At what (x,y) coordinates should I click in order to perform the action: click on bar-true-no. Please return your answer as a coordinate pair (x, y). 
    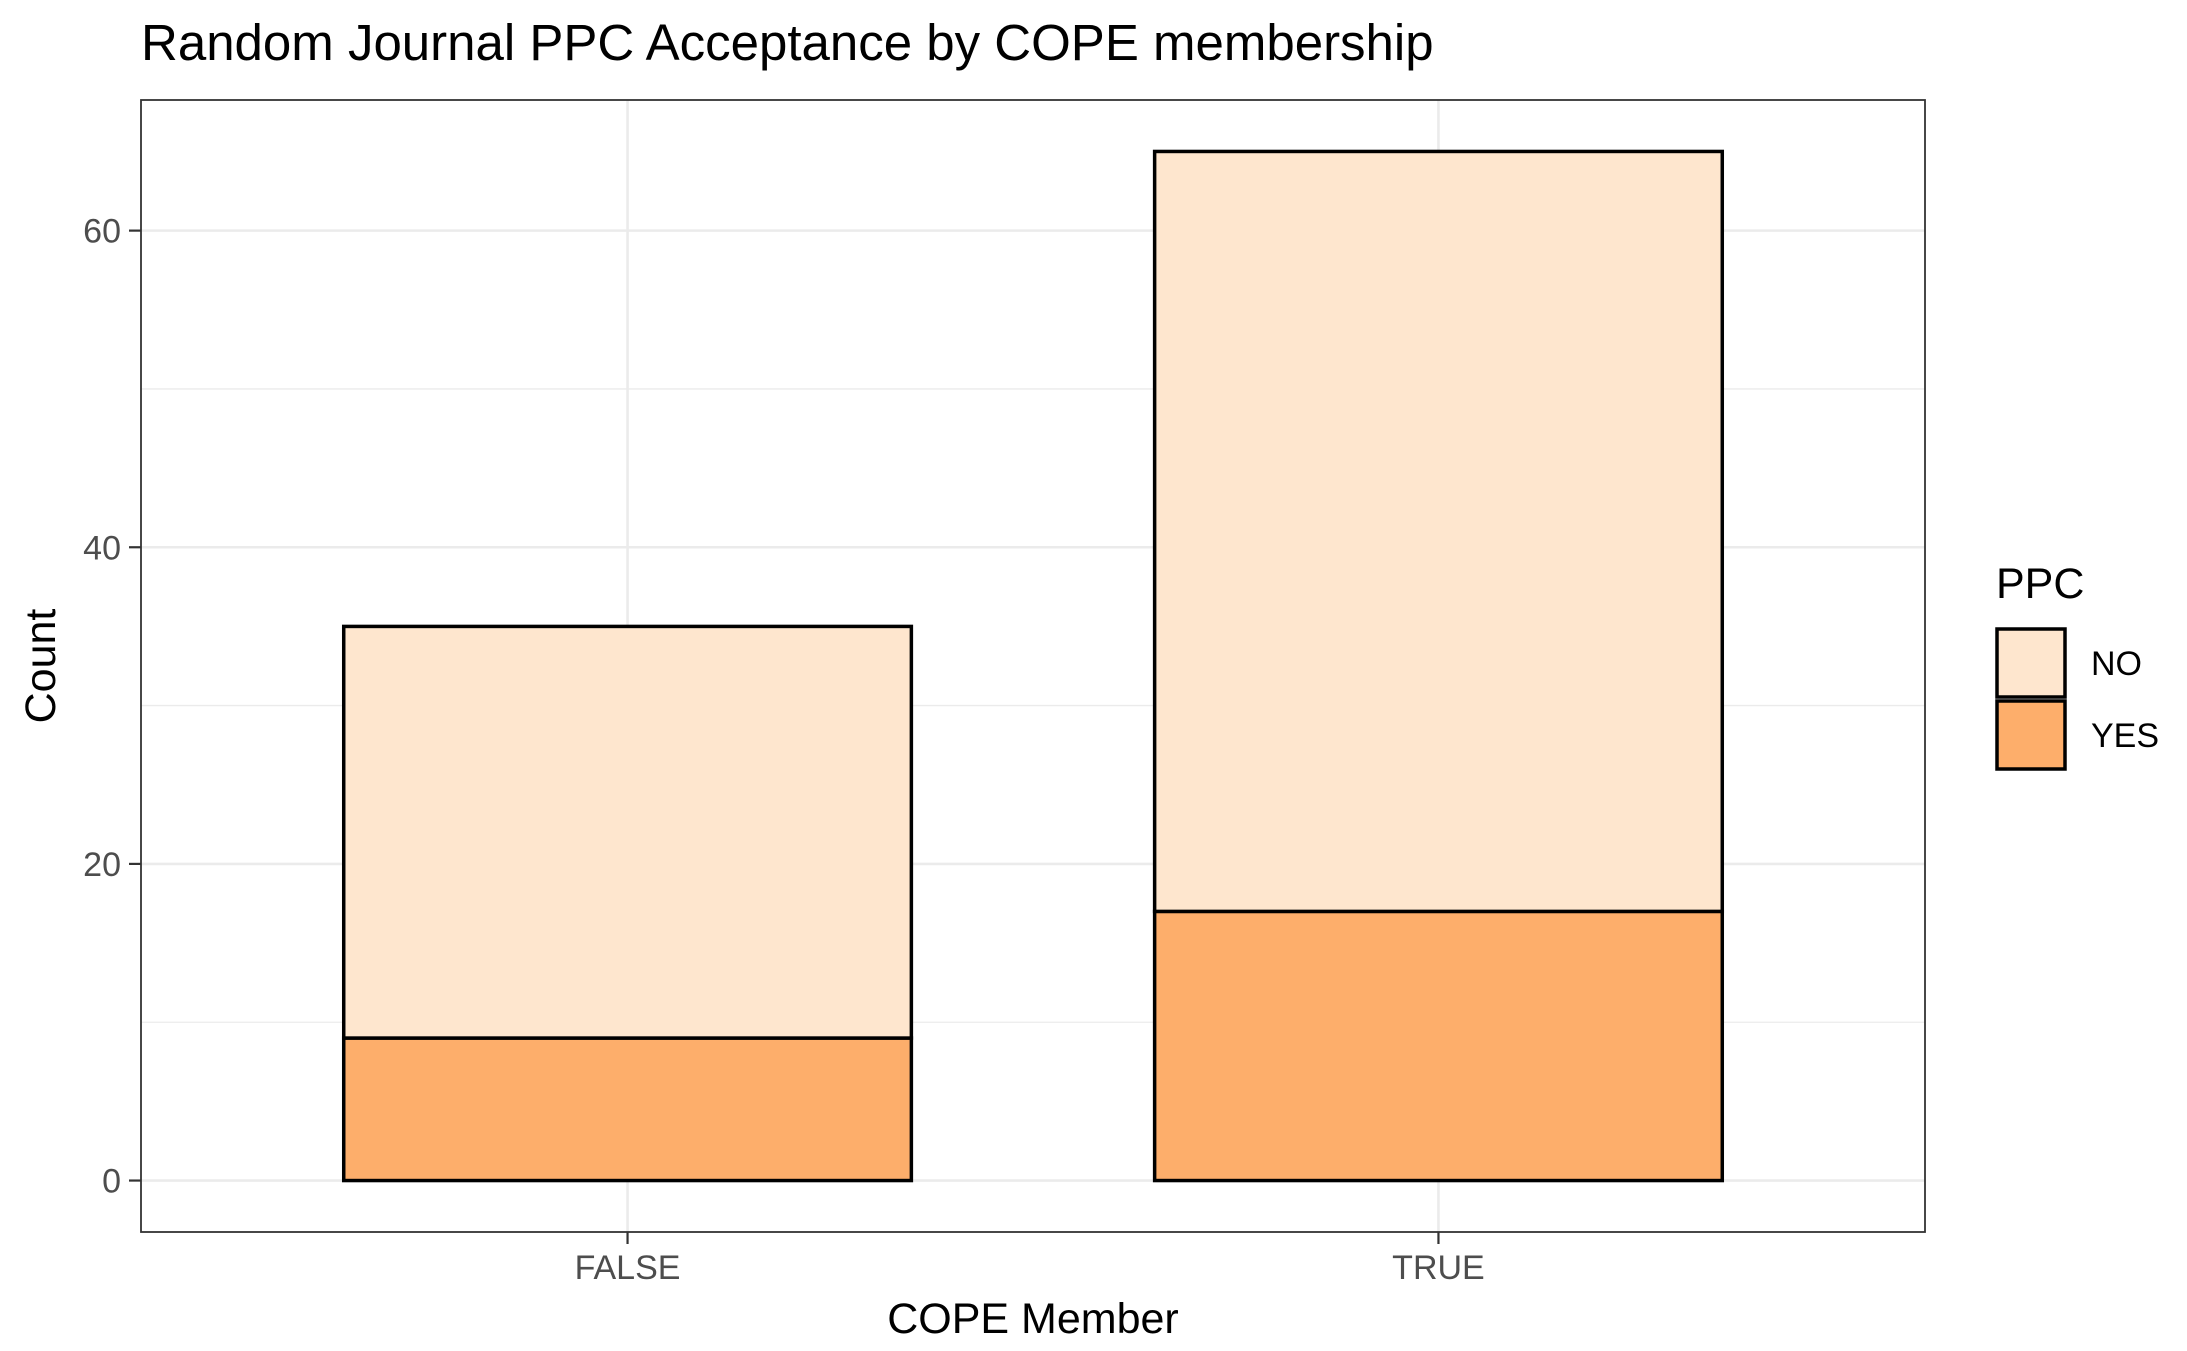
    Looking at the image, I should click on (1438, 531).